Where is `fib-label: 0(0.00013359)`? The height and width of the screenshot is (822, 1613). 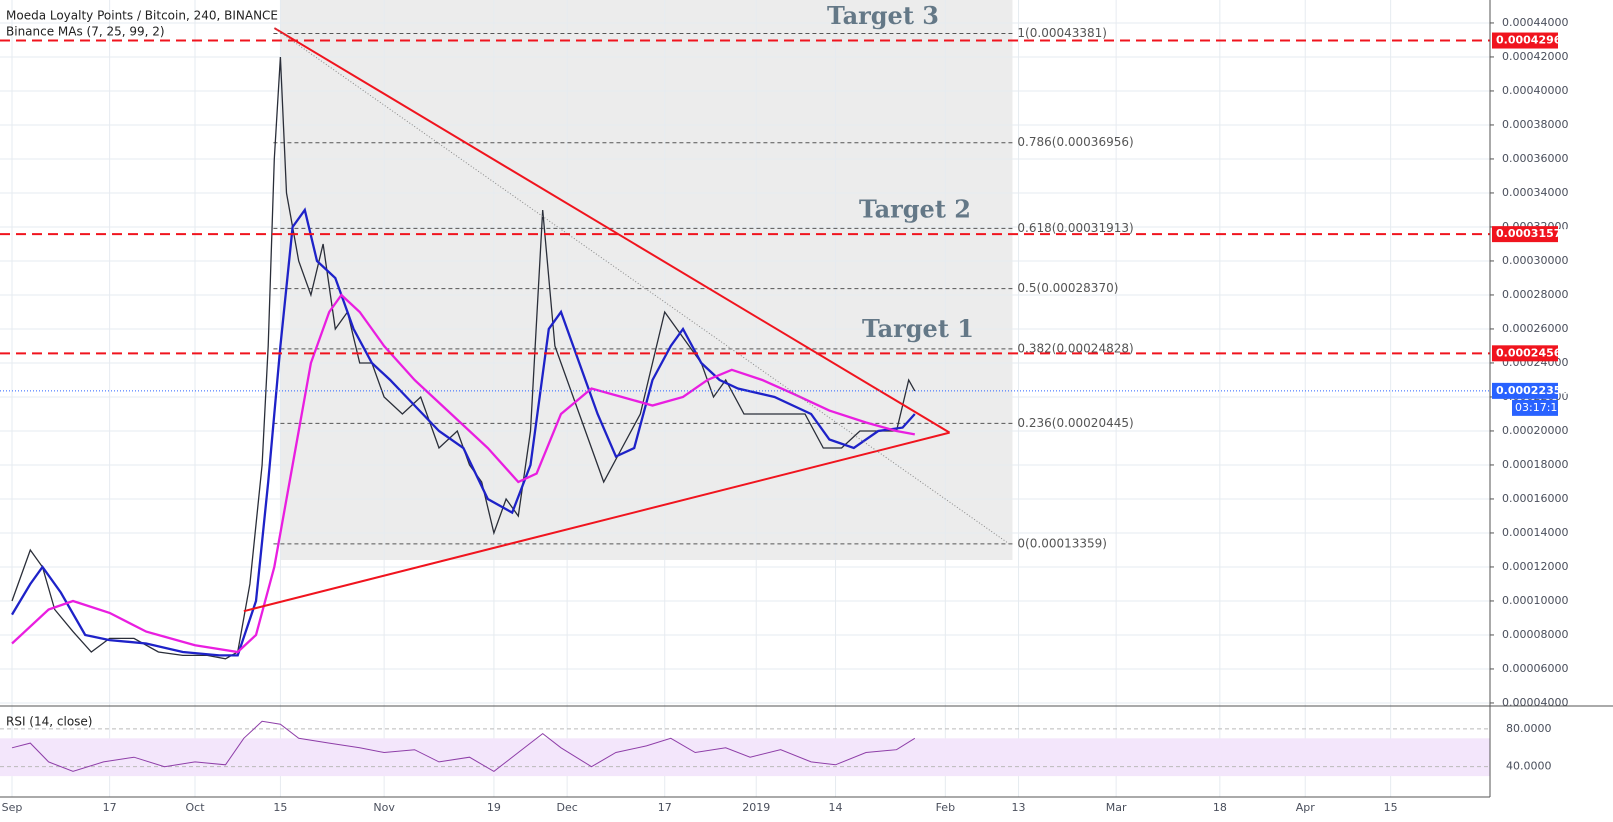
fib-label: 0(0.00013359) is located at coordinates (1062, 543).